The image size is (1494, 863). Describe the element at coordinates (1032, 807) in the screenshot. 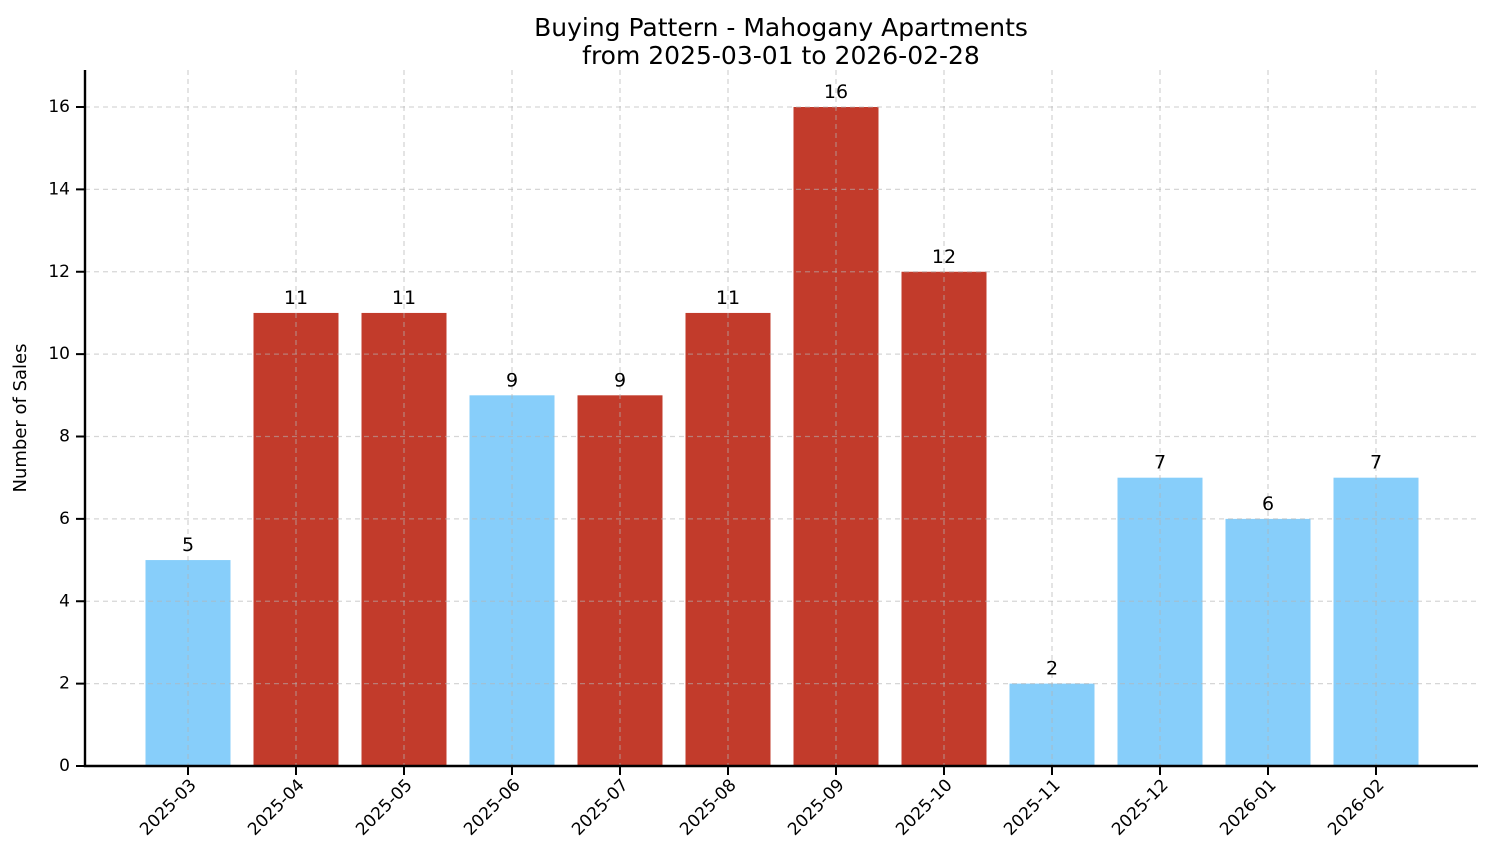

I see `x-tick-label-2025-11: 2025-11` at that location.